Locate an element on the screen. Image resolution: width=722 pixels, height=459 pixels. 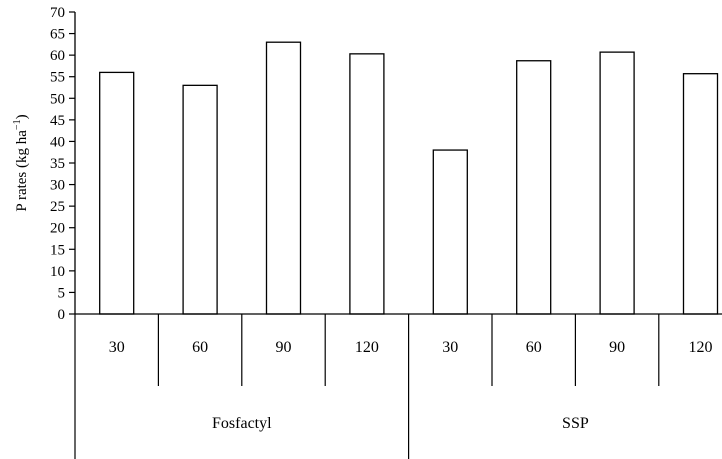
group-label: SSP is located at coordinates (575, 423).